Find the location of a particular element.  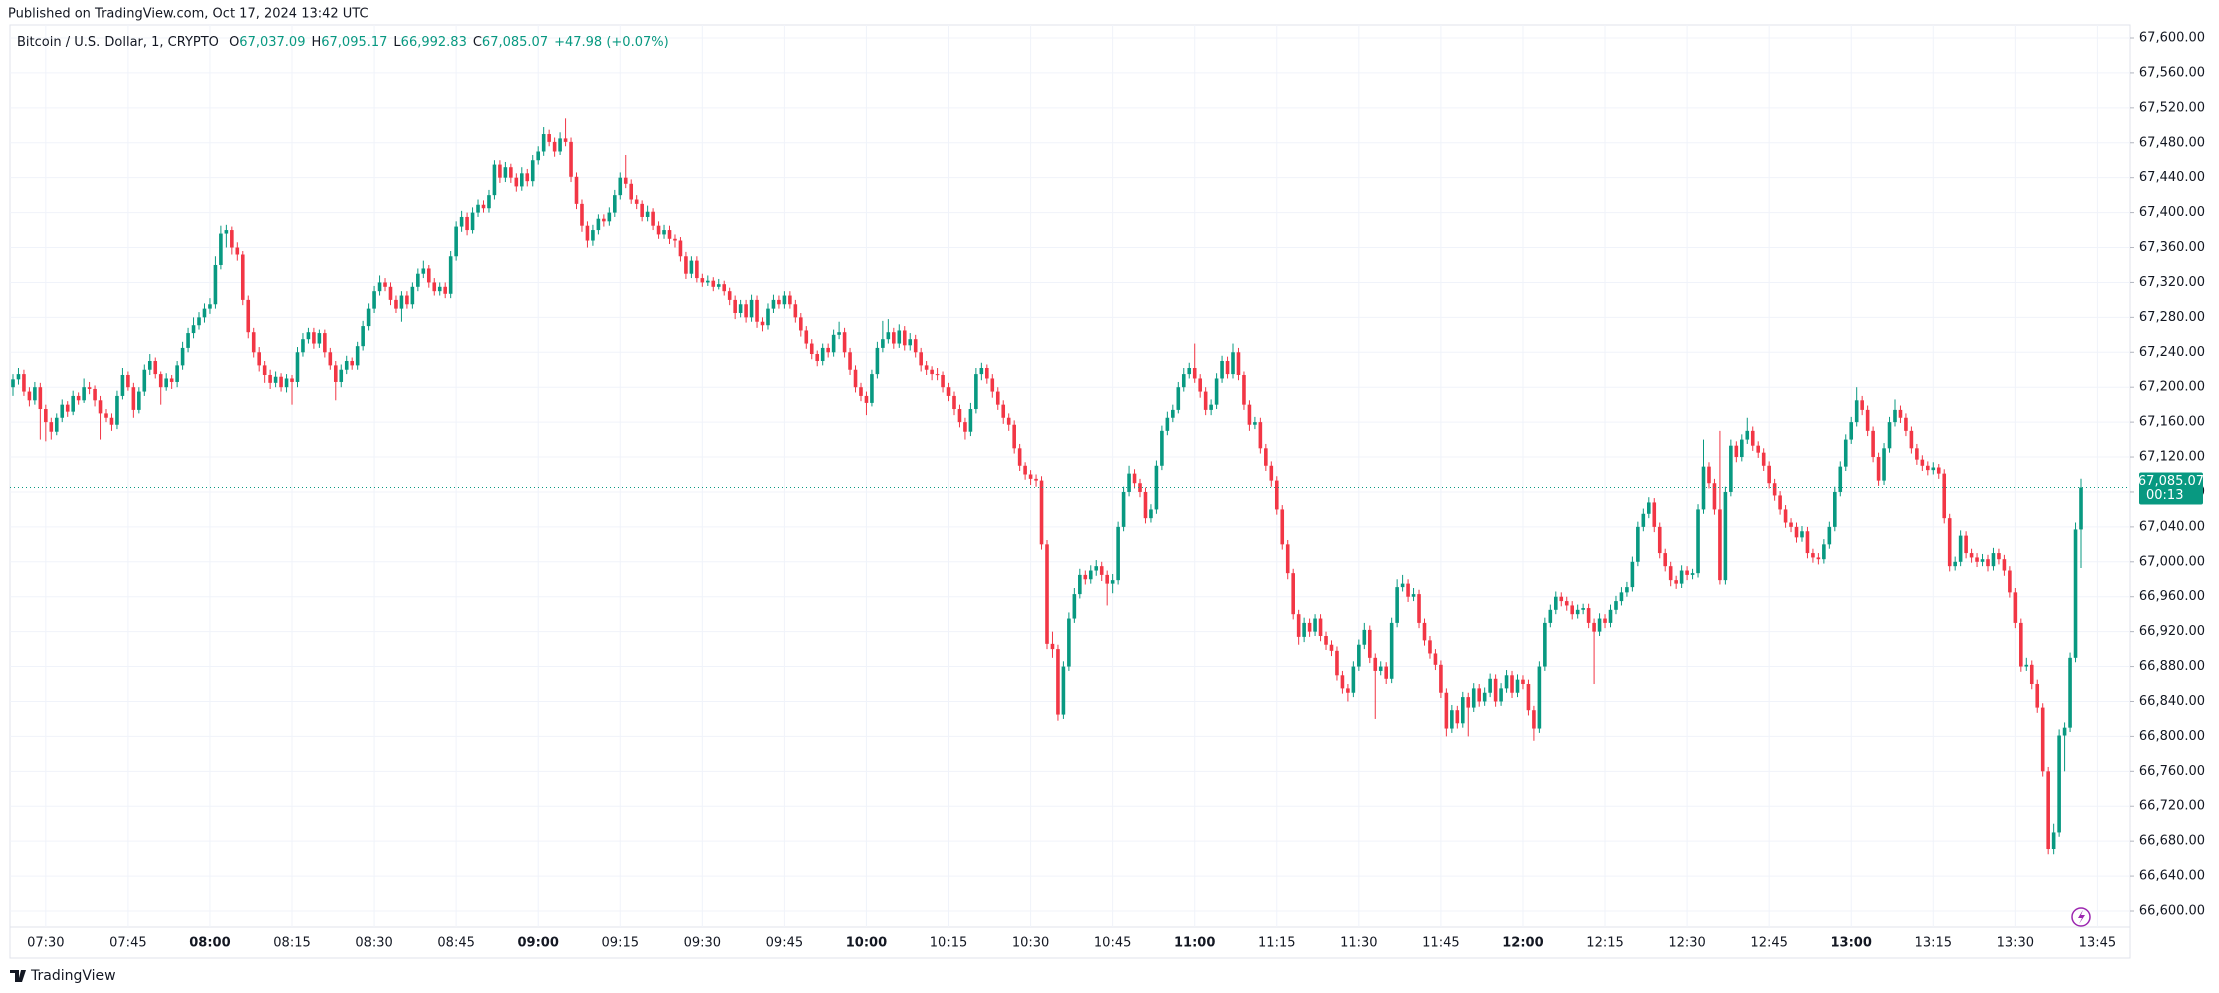

icon-bolt is located at coordinates (2081, 917).